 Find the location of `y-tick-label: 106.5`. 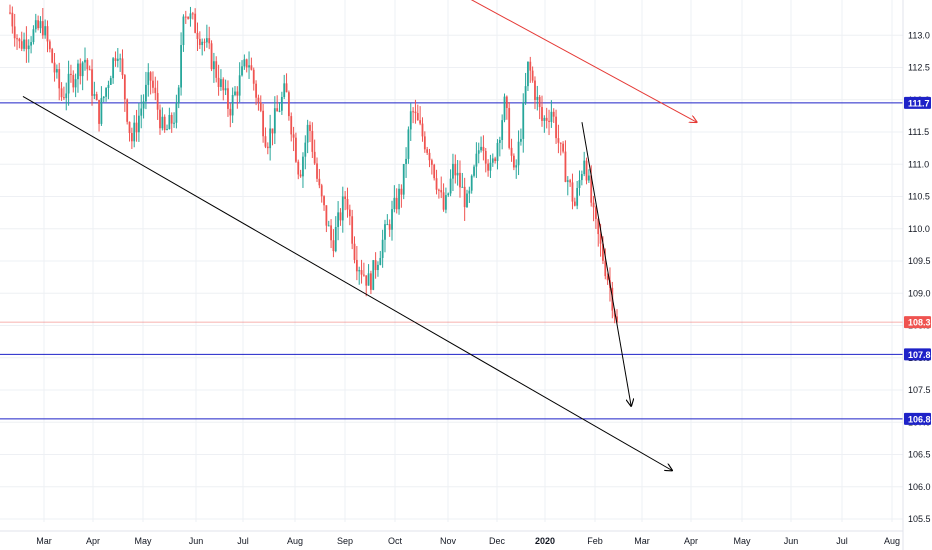

y-tick-label: 106.5 is located at coordinates (919, 455).